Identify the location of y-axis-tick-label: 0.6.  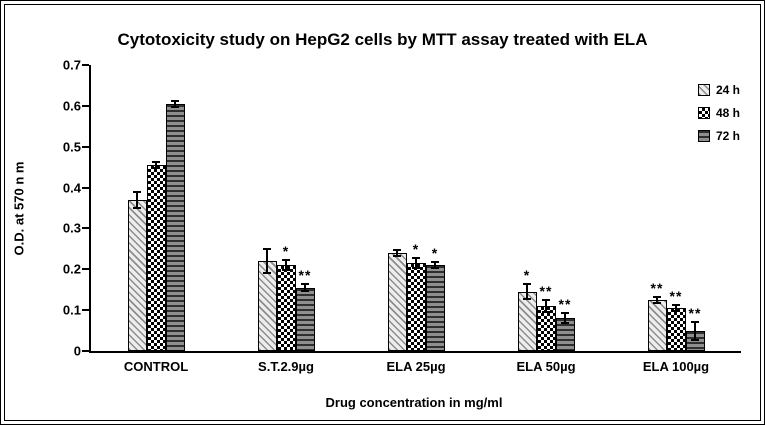
(71, 106).